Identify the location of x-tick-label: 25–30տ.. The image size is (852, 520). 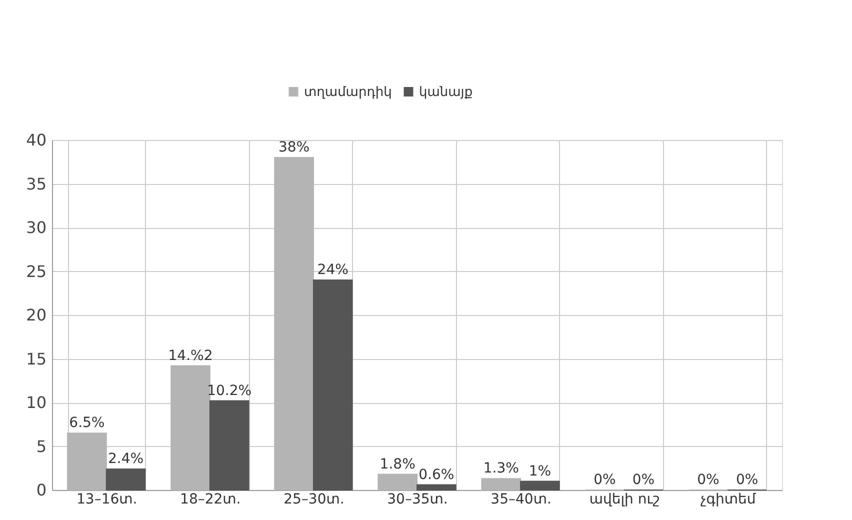
(314, 500).